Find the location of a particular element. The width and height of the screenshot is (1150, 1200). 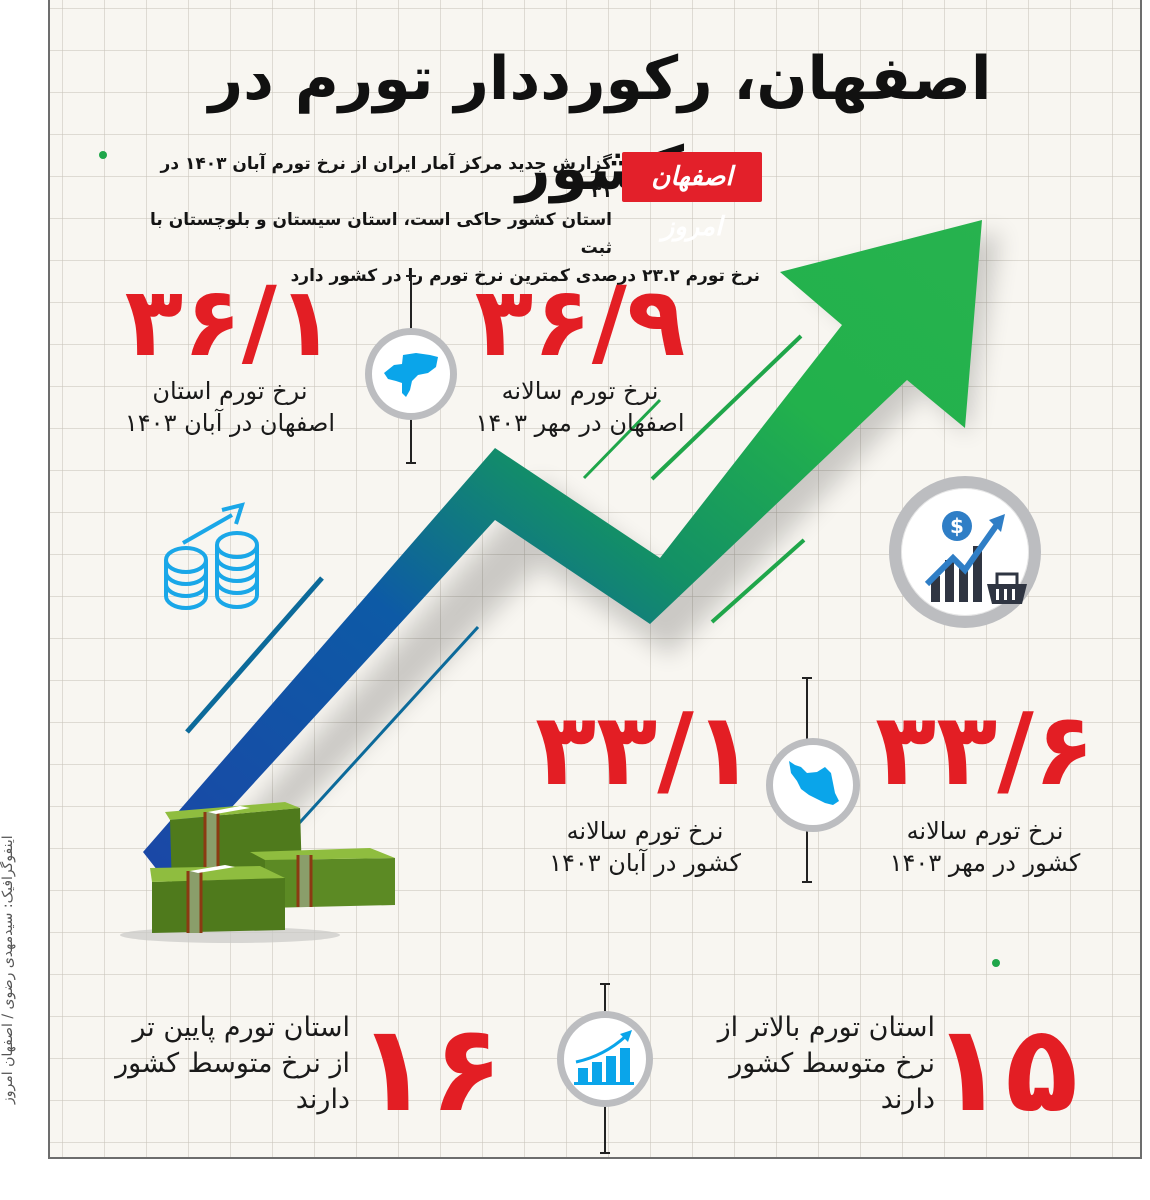

text-line: نرخ متوسط کشور is located at coordinates (832, 1063).